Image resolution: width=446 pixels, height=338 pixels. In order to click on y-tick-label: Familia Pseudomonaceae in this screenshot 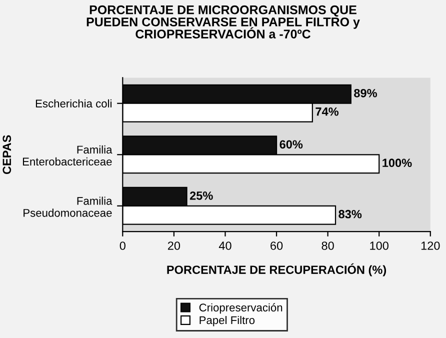, I will do `click(68, 206)`.